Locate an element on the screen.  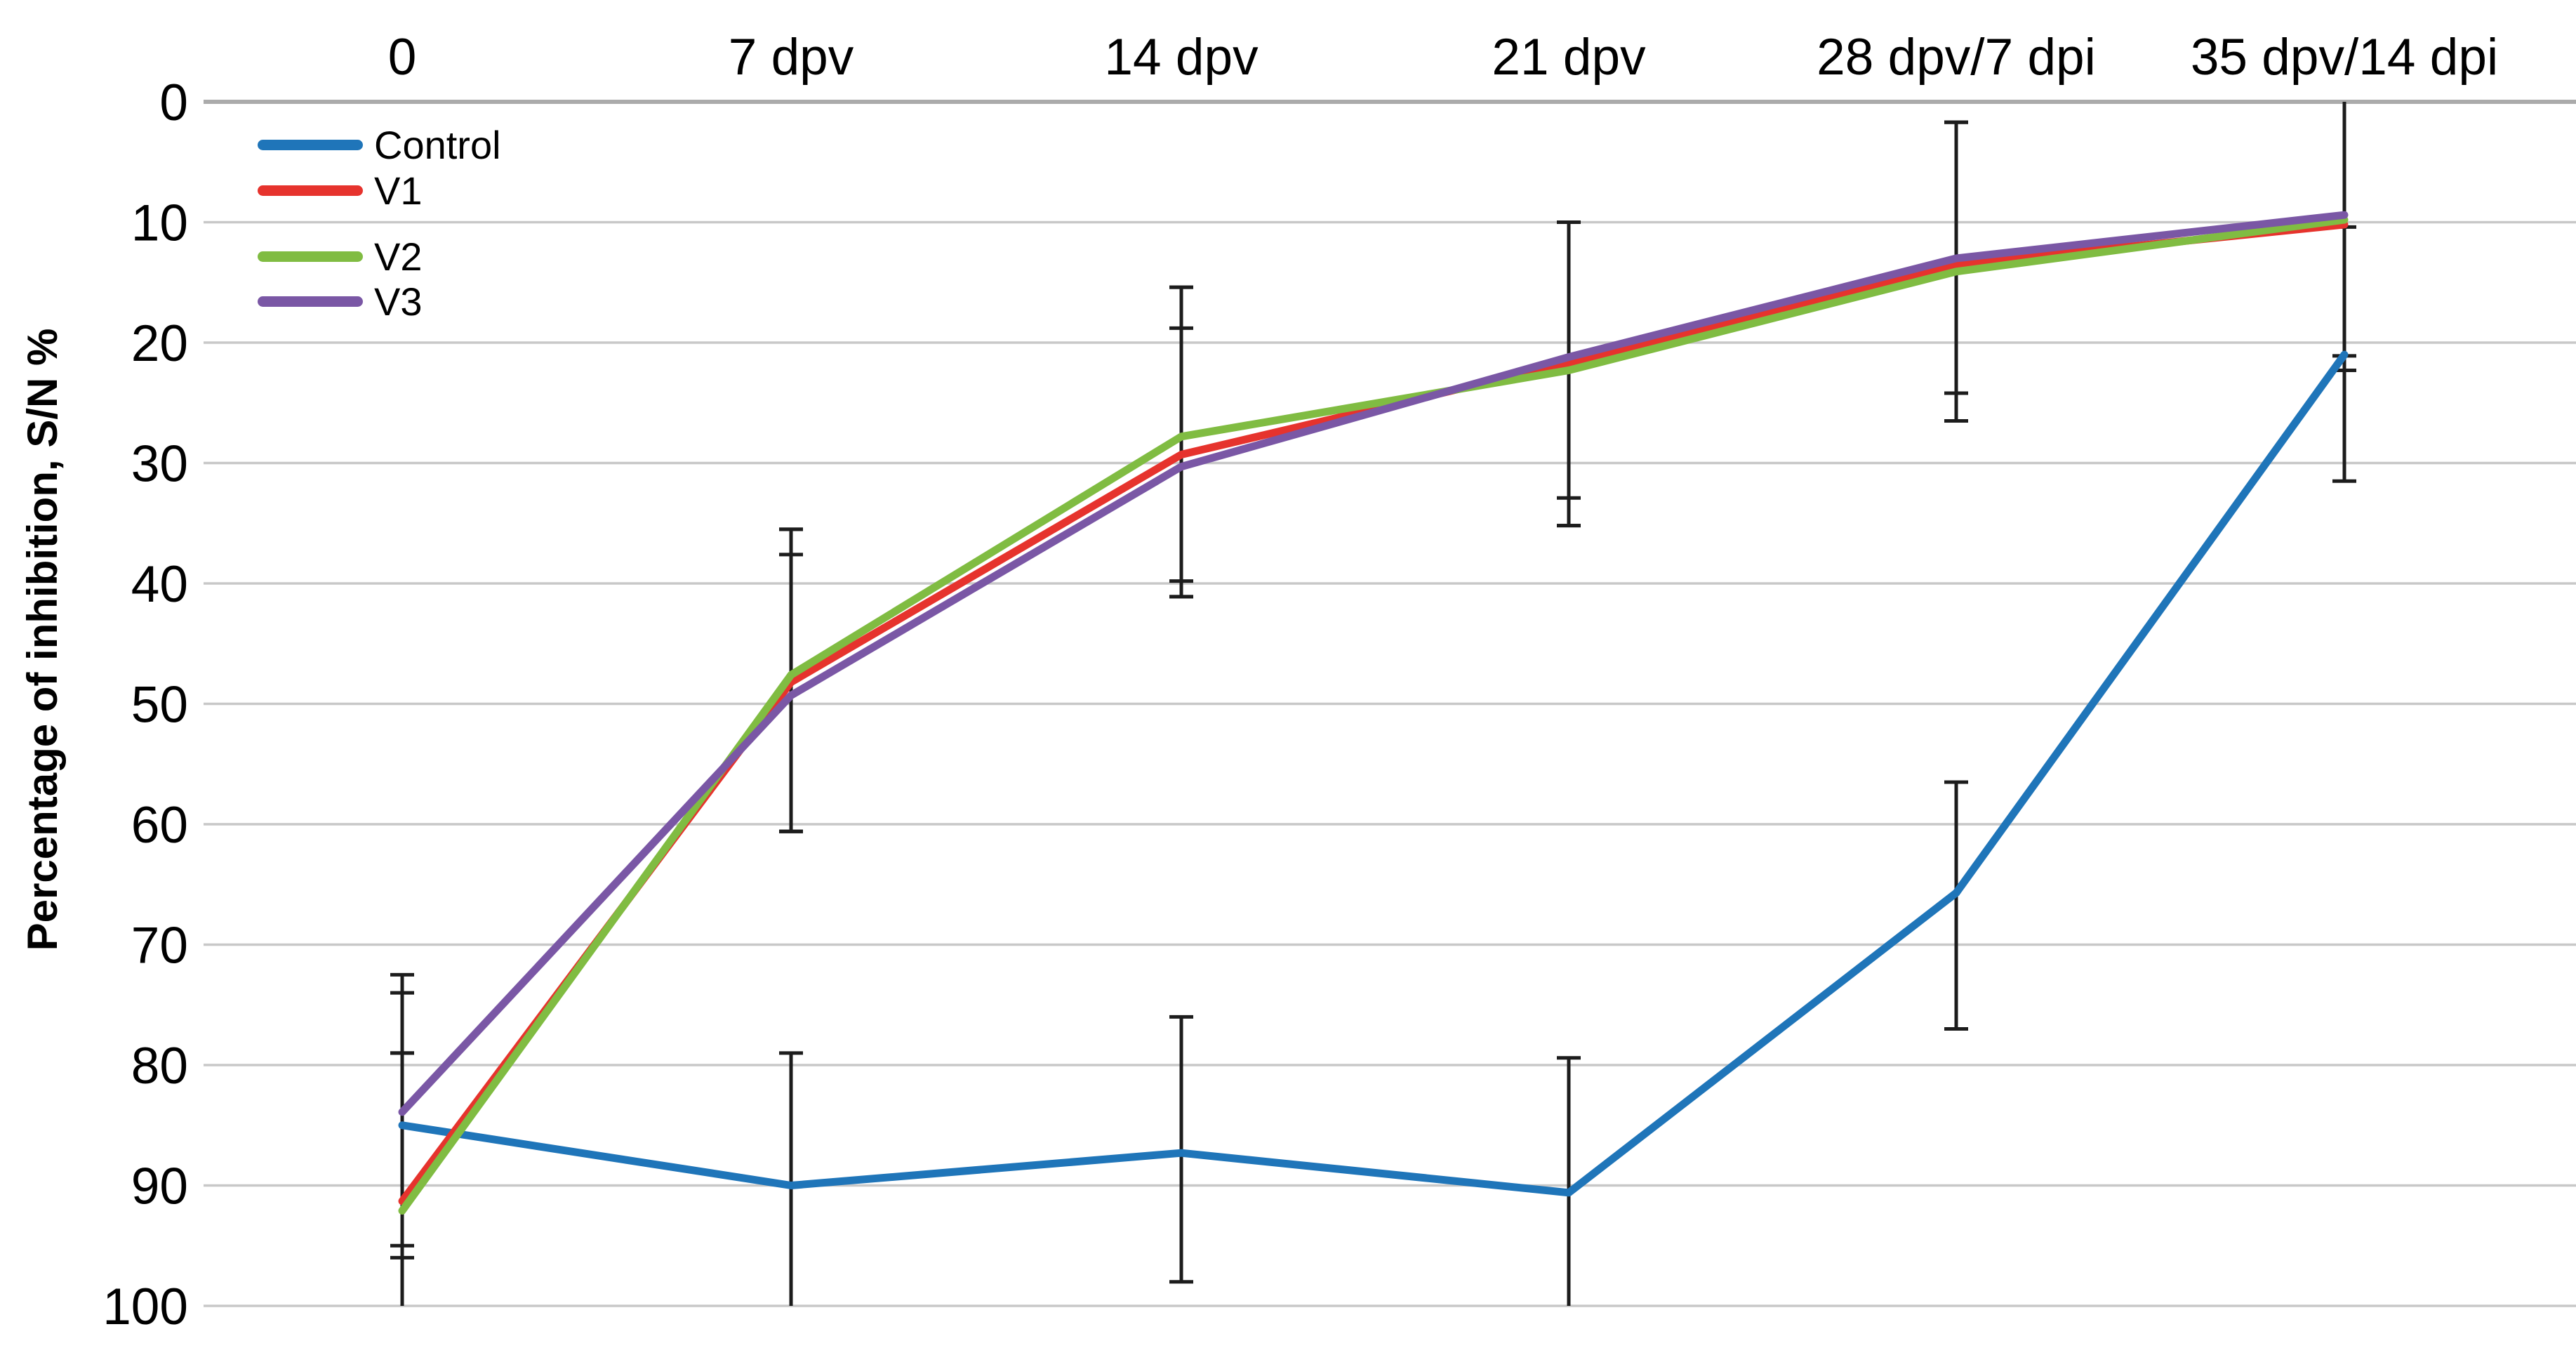
y-tick-label-40: 40 is located at coordinates (160, 584).